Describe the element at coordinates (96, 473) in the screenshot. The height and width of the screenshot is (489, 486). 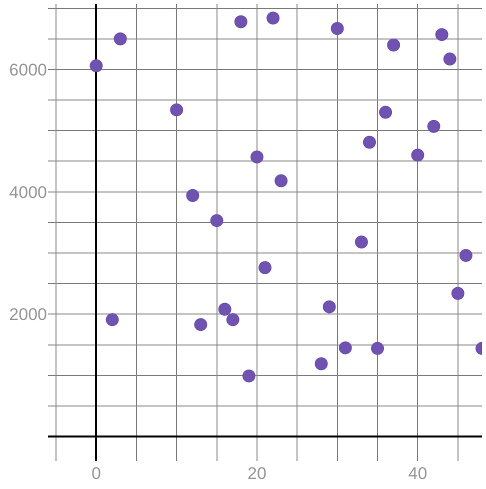
I see `x-tick-label: 0` at that location.